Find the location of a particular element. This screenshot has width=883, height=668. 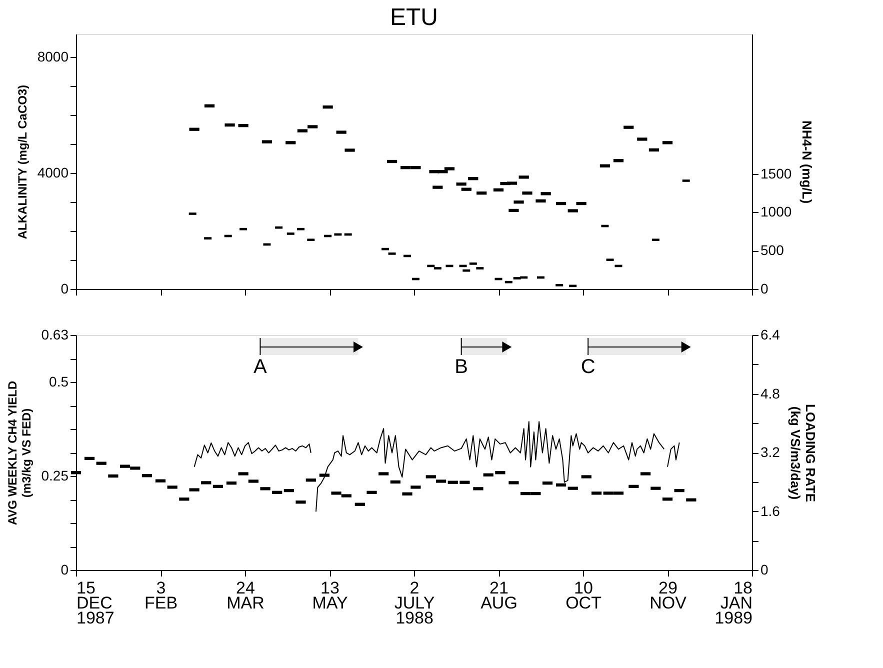

chart-title: ETU is located at coordinates (414, 17).